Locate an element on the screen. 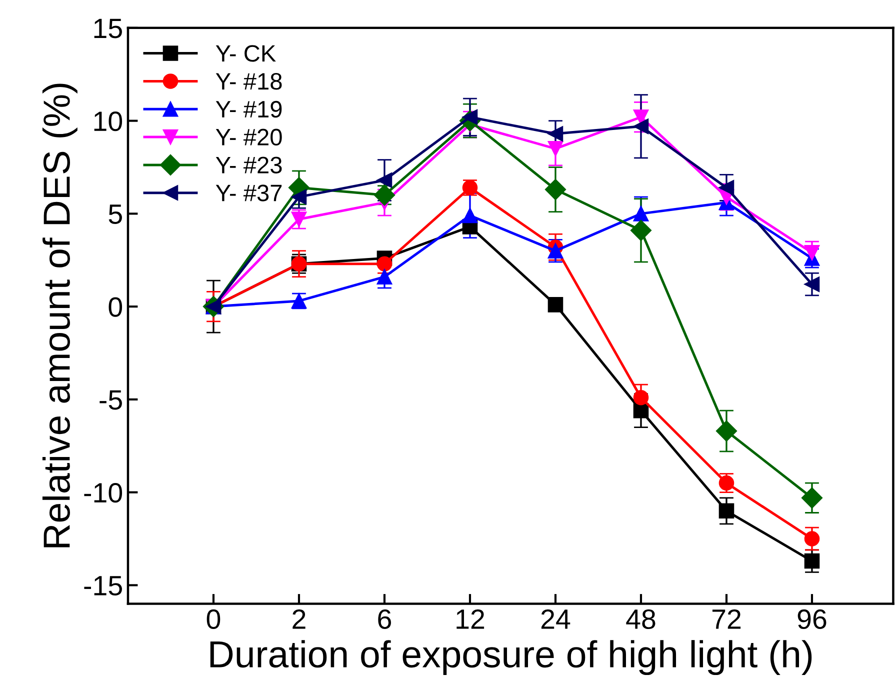 The width and height of the screenshot is (895, 698). legend-label: Y- #18 is located at coordinates (249, 81).